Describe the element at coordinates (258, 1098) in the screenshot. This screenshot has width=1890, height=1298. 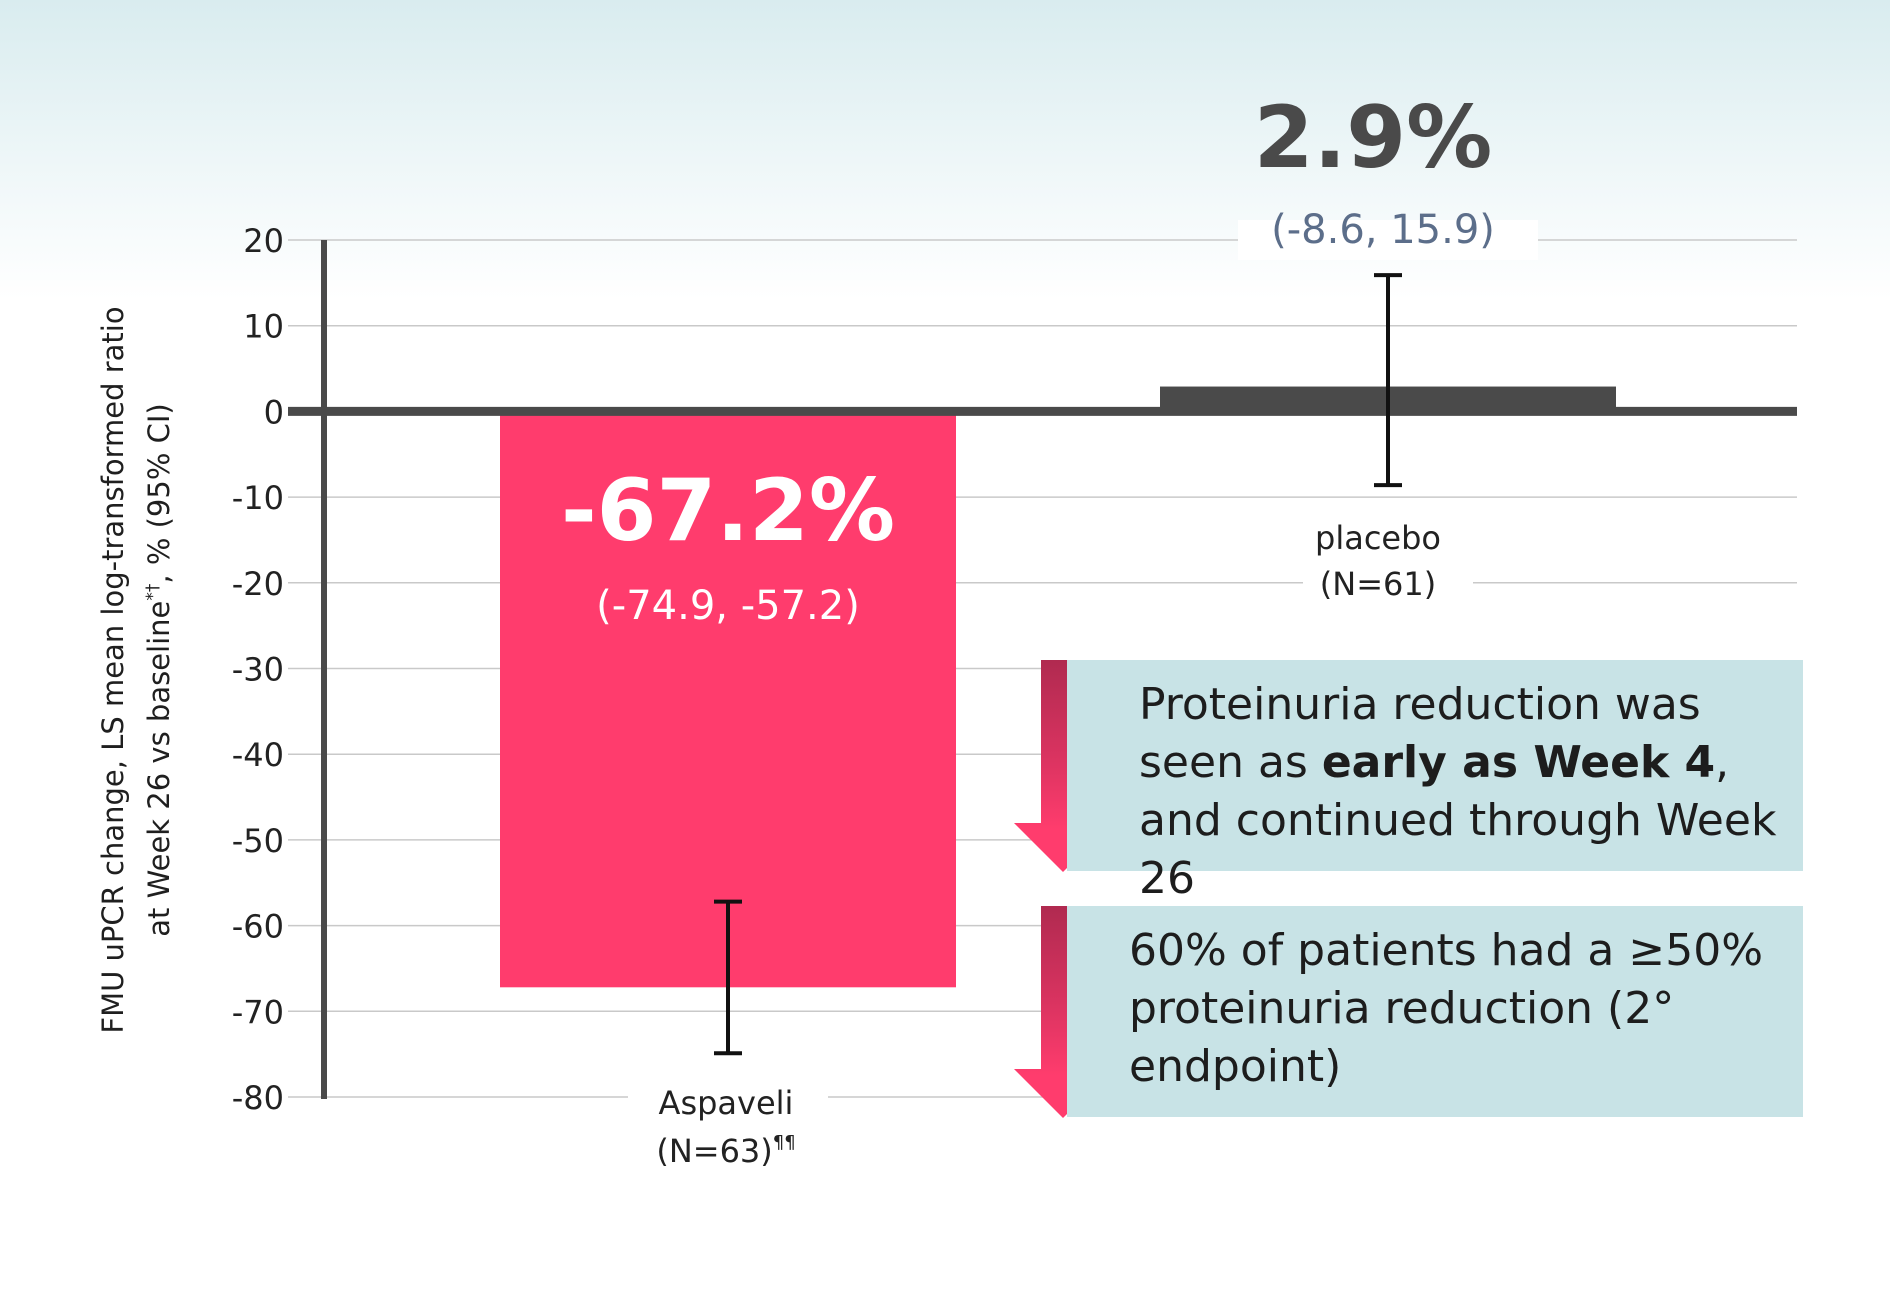
I see `y-tick-label: -80` at that location.